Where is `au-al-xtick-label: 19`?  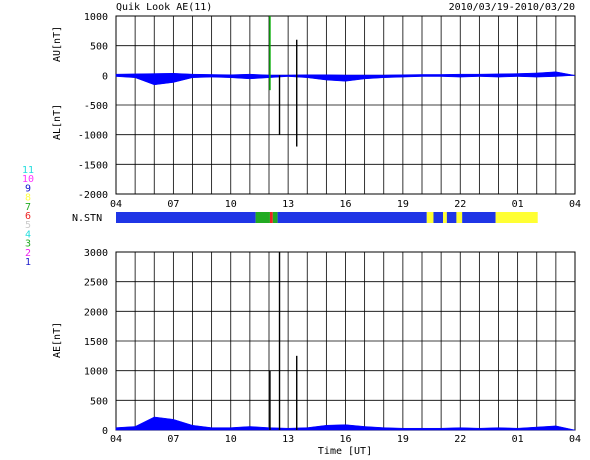
au-al-xtick-label: 19 is located at coordinates (403, 204).